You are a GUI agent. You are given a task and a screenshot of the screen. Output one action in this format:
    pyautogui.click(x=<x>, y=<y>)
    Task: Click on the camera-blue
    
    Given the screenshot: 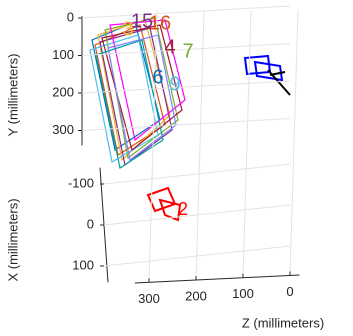 What is the action you would take?
    pyautogui.click(x=267, y=75)
    